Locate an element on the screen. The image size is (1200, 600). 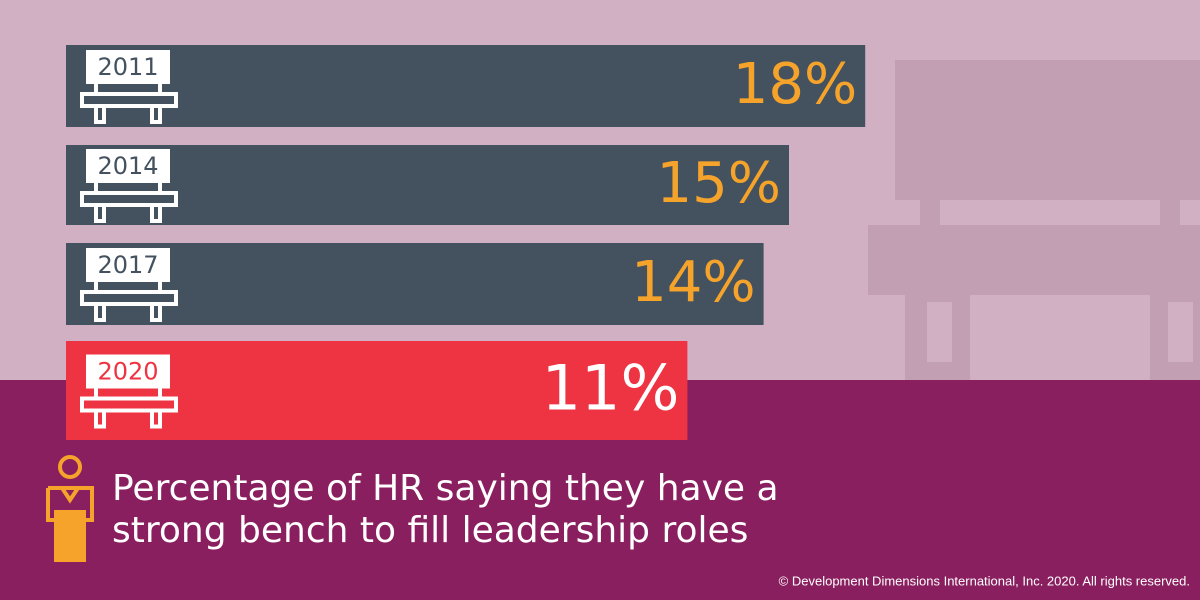
year-label: 2014 is located at coordinates (127, 166).